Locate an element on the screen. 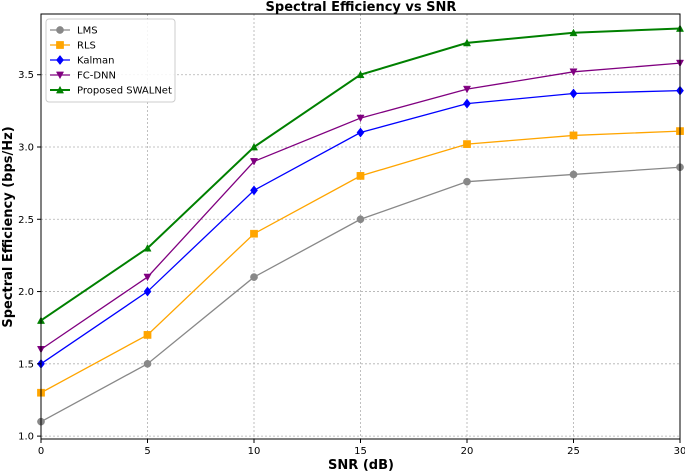  legend: LMS RLS Kalman FC-DNN Proposed SWALNet is located at coordinates (110, 60).